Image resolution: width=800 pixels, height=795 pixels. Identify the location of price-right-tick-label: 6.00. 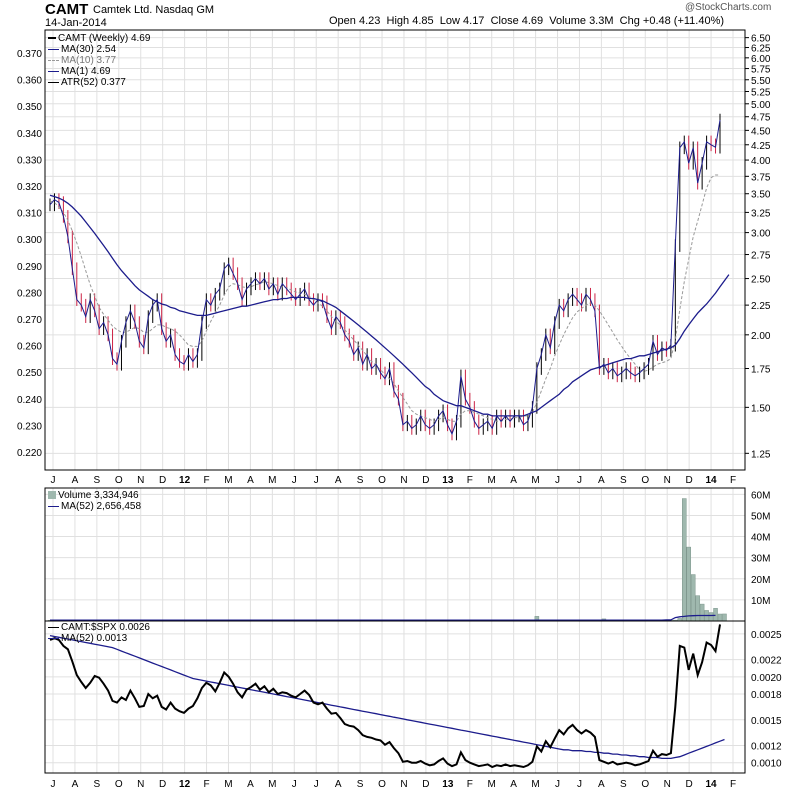
(761, 59).